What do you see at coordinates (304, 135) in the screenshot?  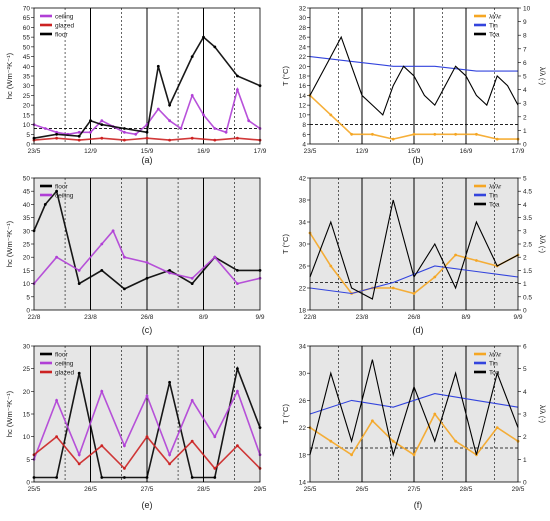 I see `y-tick-label: 6` at bounding box center [304, 135].